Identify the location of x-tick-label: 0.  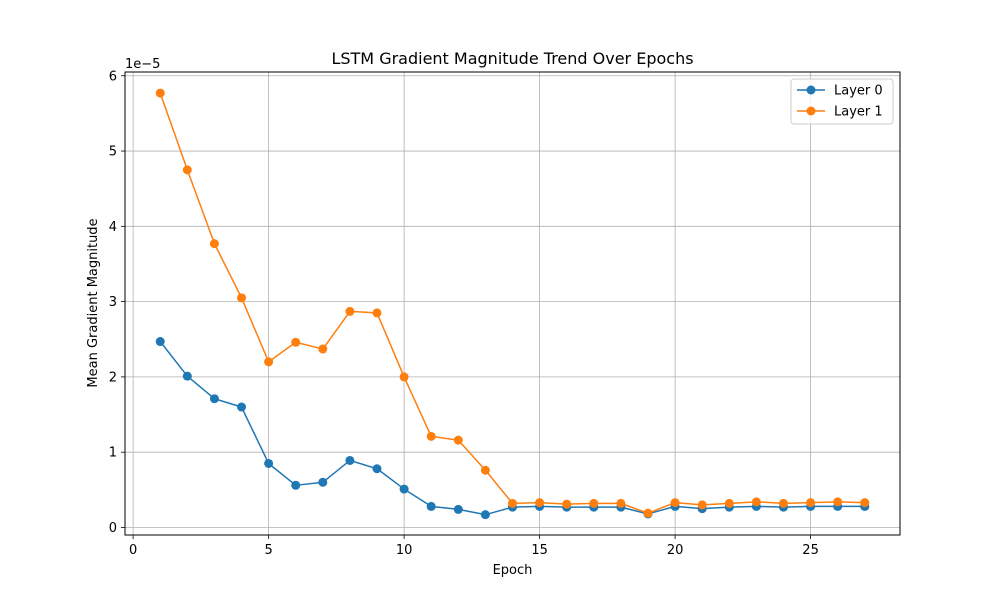
(133, 550).